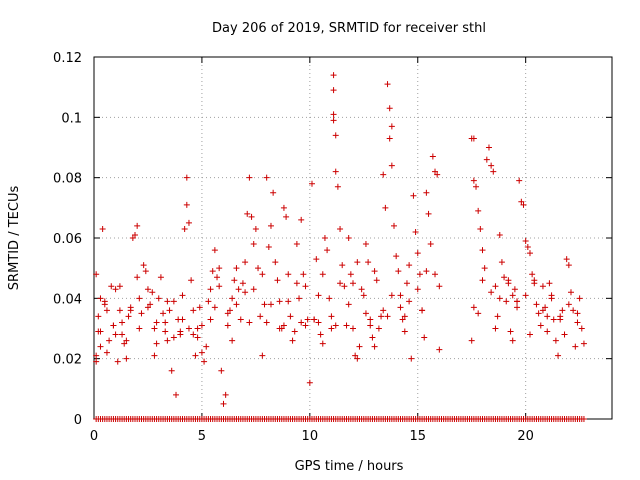  Describe the element at coordinates (94, 436) in the screenshot. I see `x-tick-label: 0` at that location.